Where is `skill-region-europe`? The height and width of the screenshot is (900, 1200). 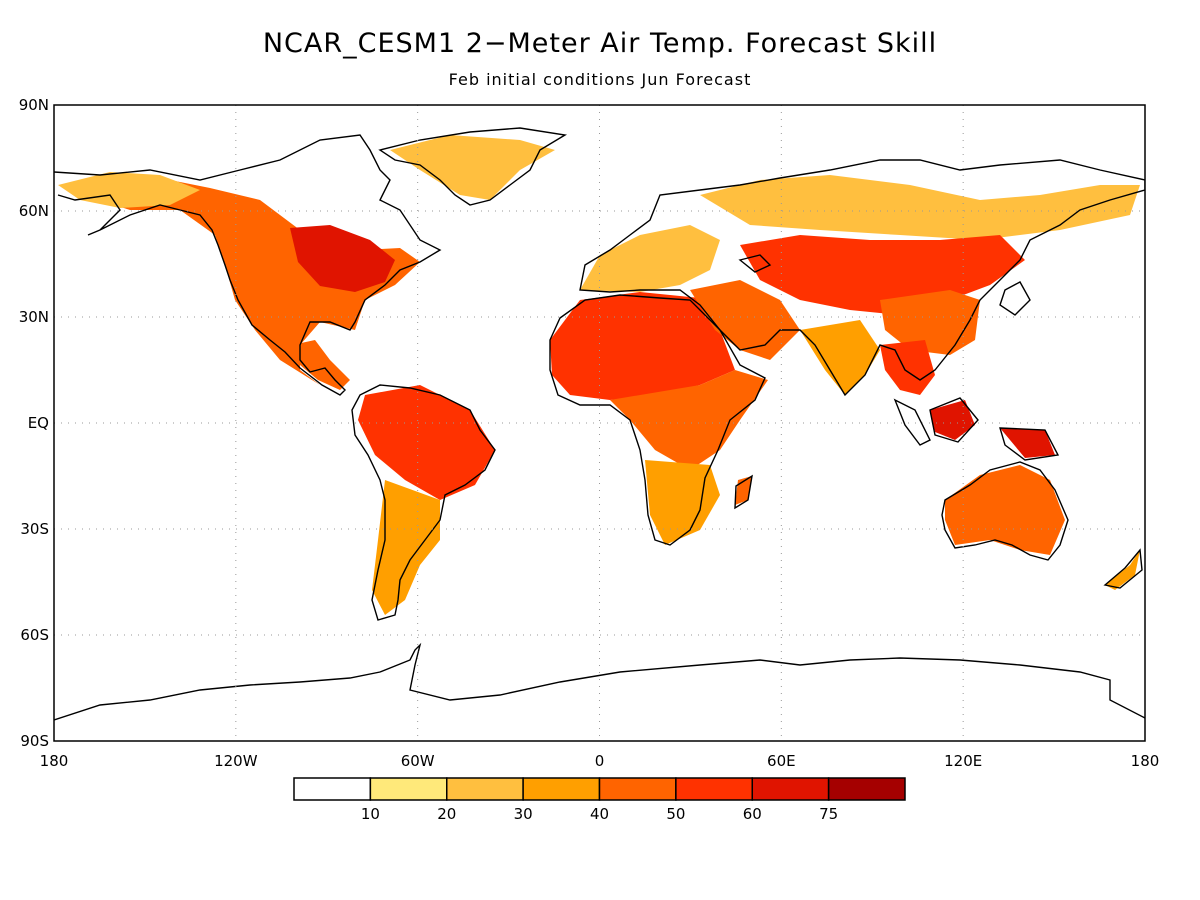 skill-region-europe is located at coordinates (650, 258).